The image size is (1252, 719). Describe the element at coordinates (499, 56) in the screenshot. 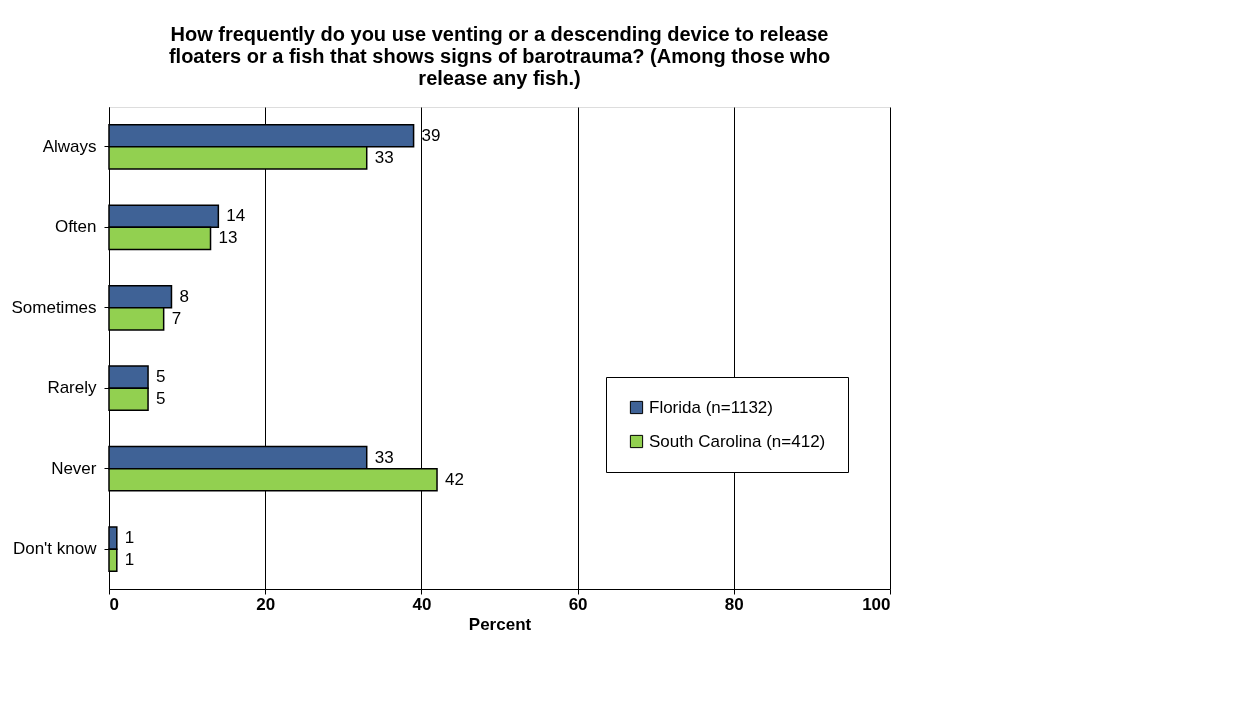

I see `chart-title: How frequently do you use venting or a descending device to release floaters or a fish that shows signs of barotrauma? (Among those who release any fish.)` at that location.